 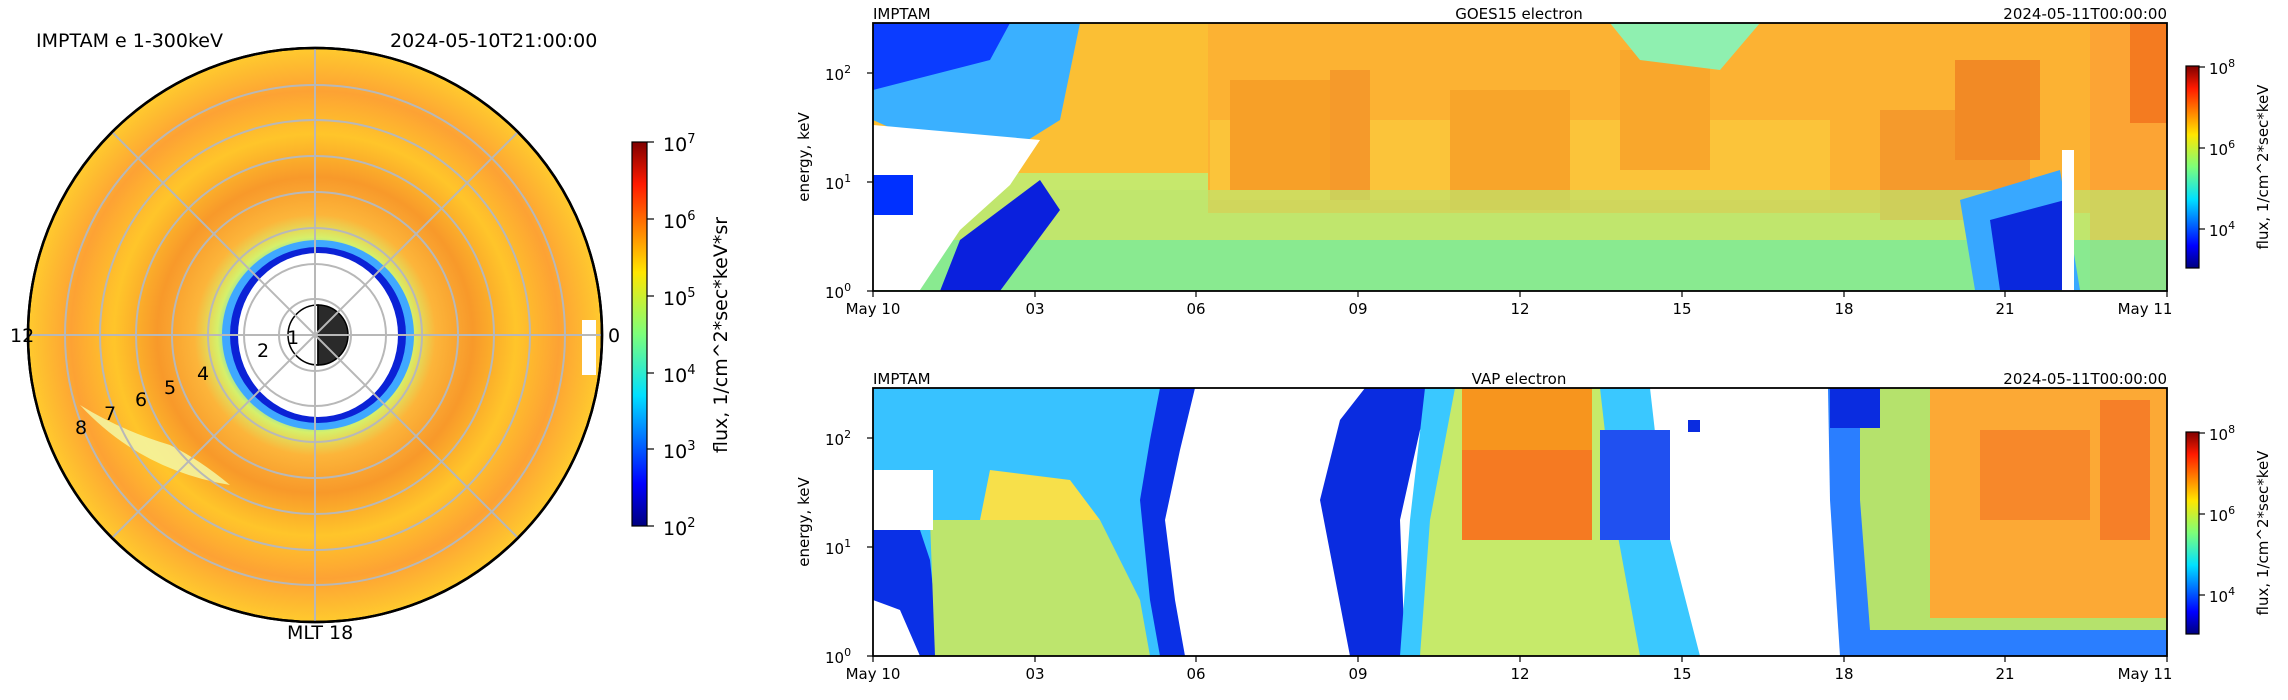 I want to click on colorbar-tick-label: 10⁵, so click(x=679, y=298).